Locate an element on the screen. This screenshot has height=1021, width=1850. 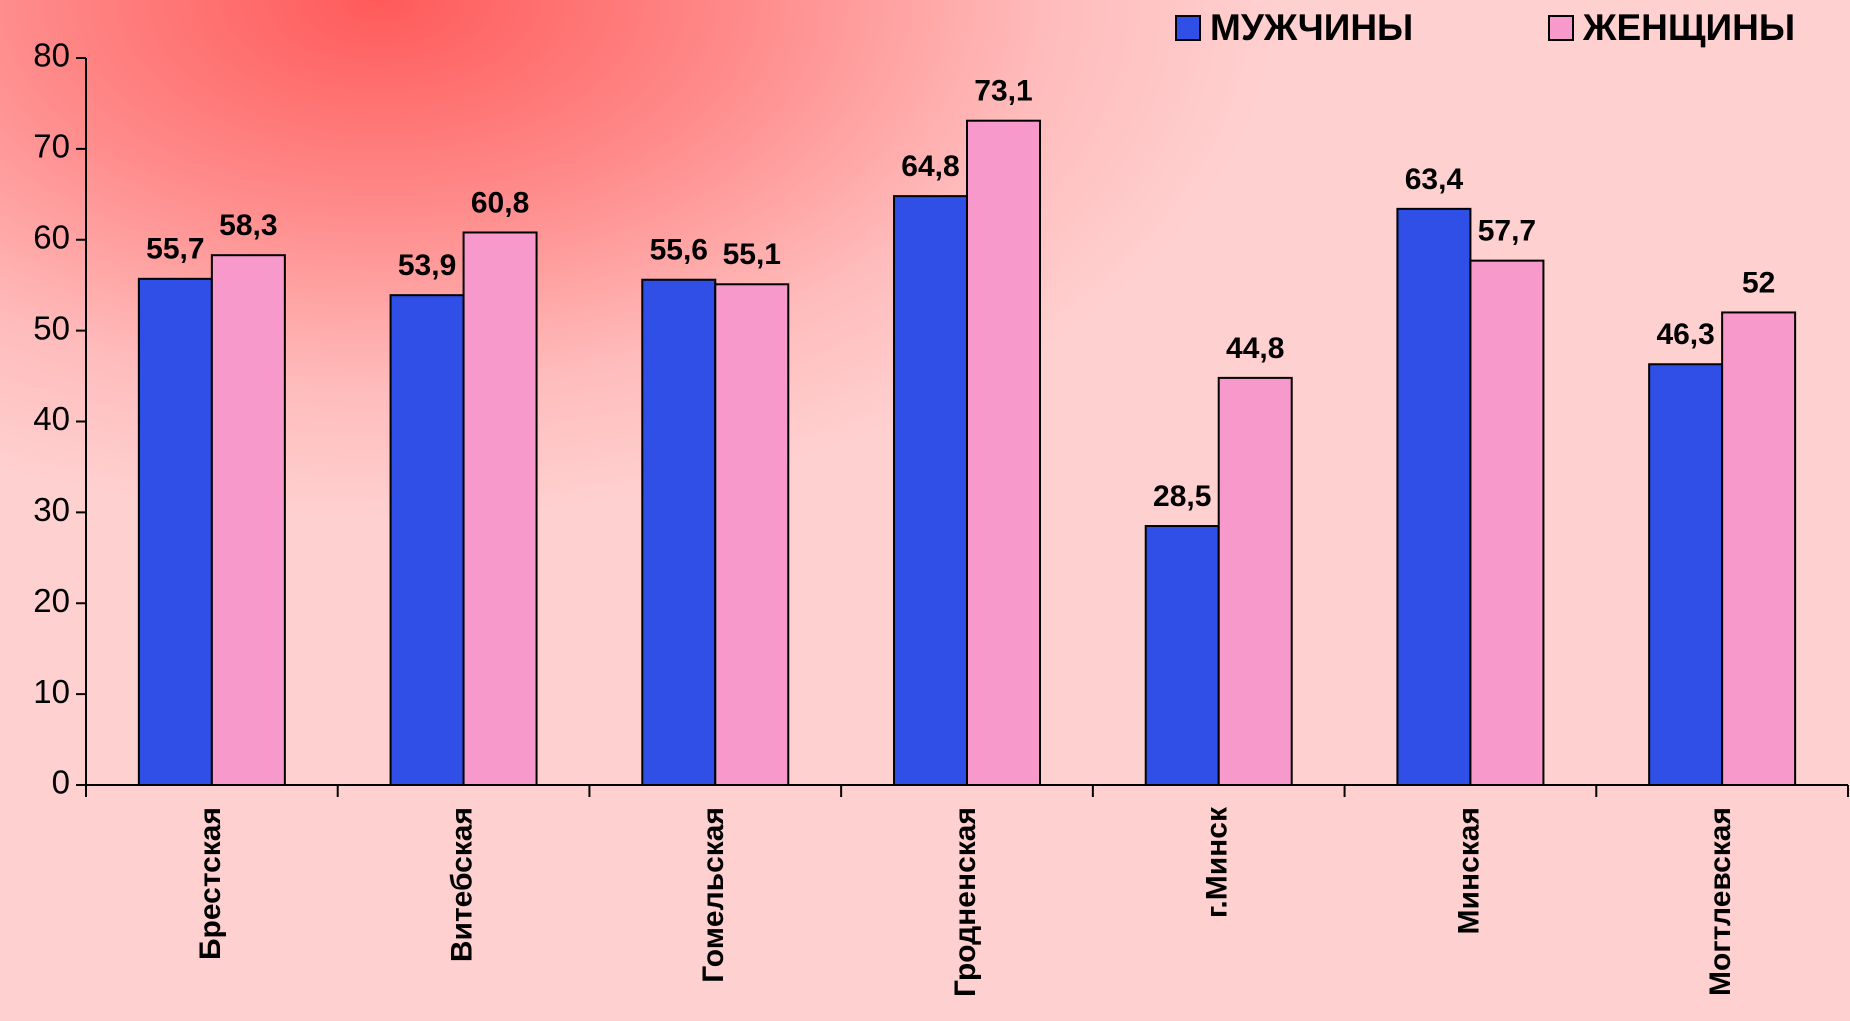
y-tick-label: 0 is located at coordinates (61, 782).